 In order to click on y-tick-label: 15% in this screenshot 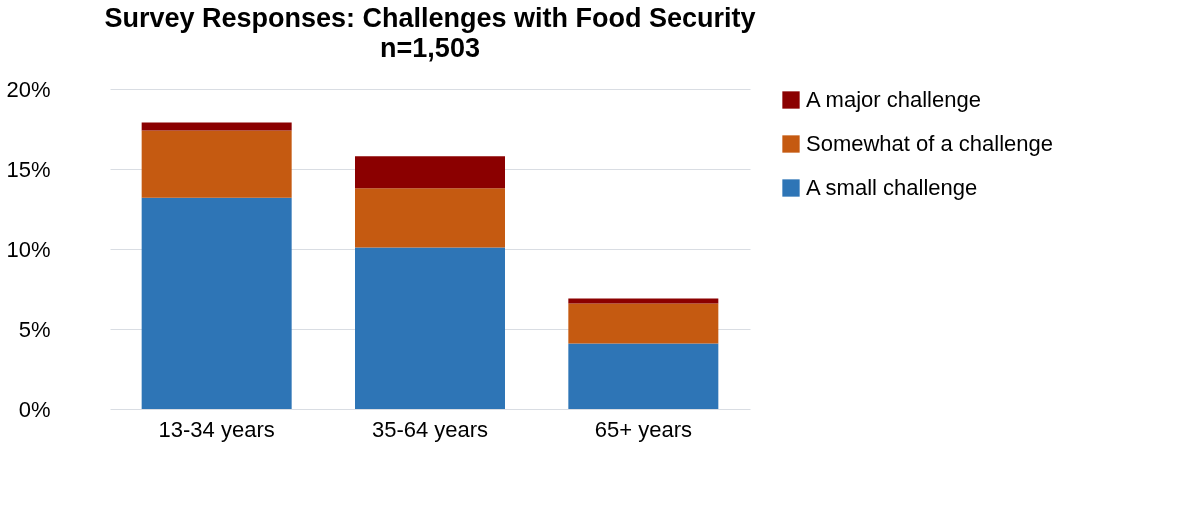, I will do `click(28, 169)`.